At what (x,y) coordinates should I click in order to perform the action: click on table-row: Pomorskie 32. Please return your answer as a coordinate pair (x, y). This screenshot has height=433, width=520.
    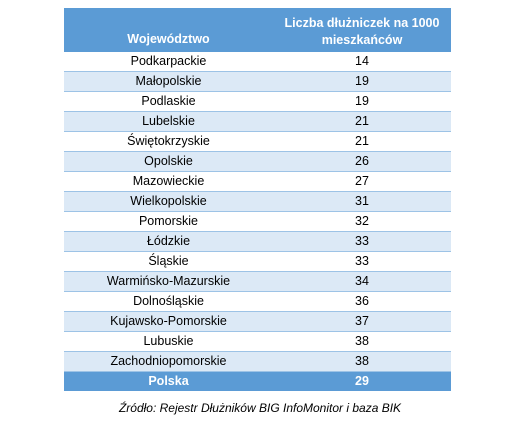
    Looking at the image, I should click on (257, 221).